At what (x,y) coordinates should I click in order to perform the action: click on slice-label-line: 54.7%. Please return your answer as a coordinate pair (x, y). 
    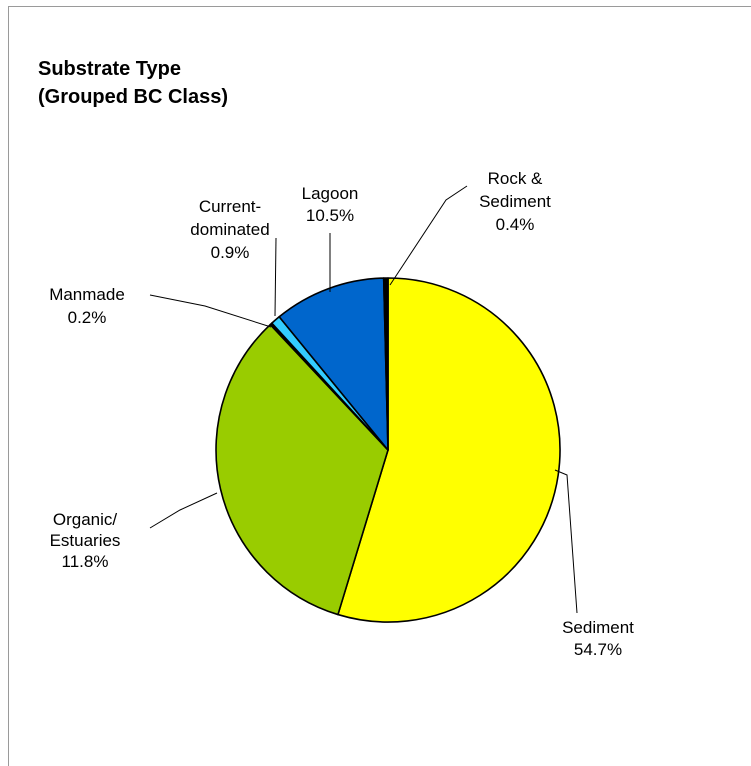
    Looking at the image, I should click on (598, 649).